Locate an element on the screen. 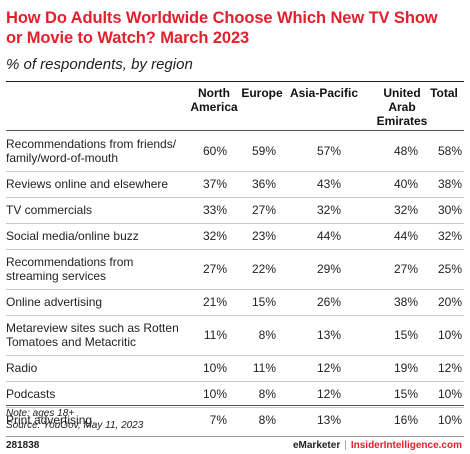 The height and width of the screenshot is (454, 470). row-label-line: Tomatoes and Metacritic is located at coordinates (71, 342).